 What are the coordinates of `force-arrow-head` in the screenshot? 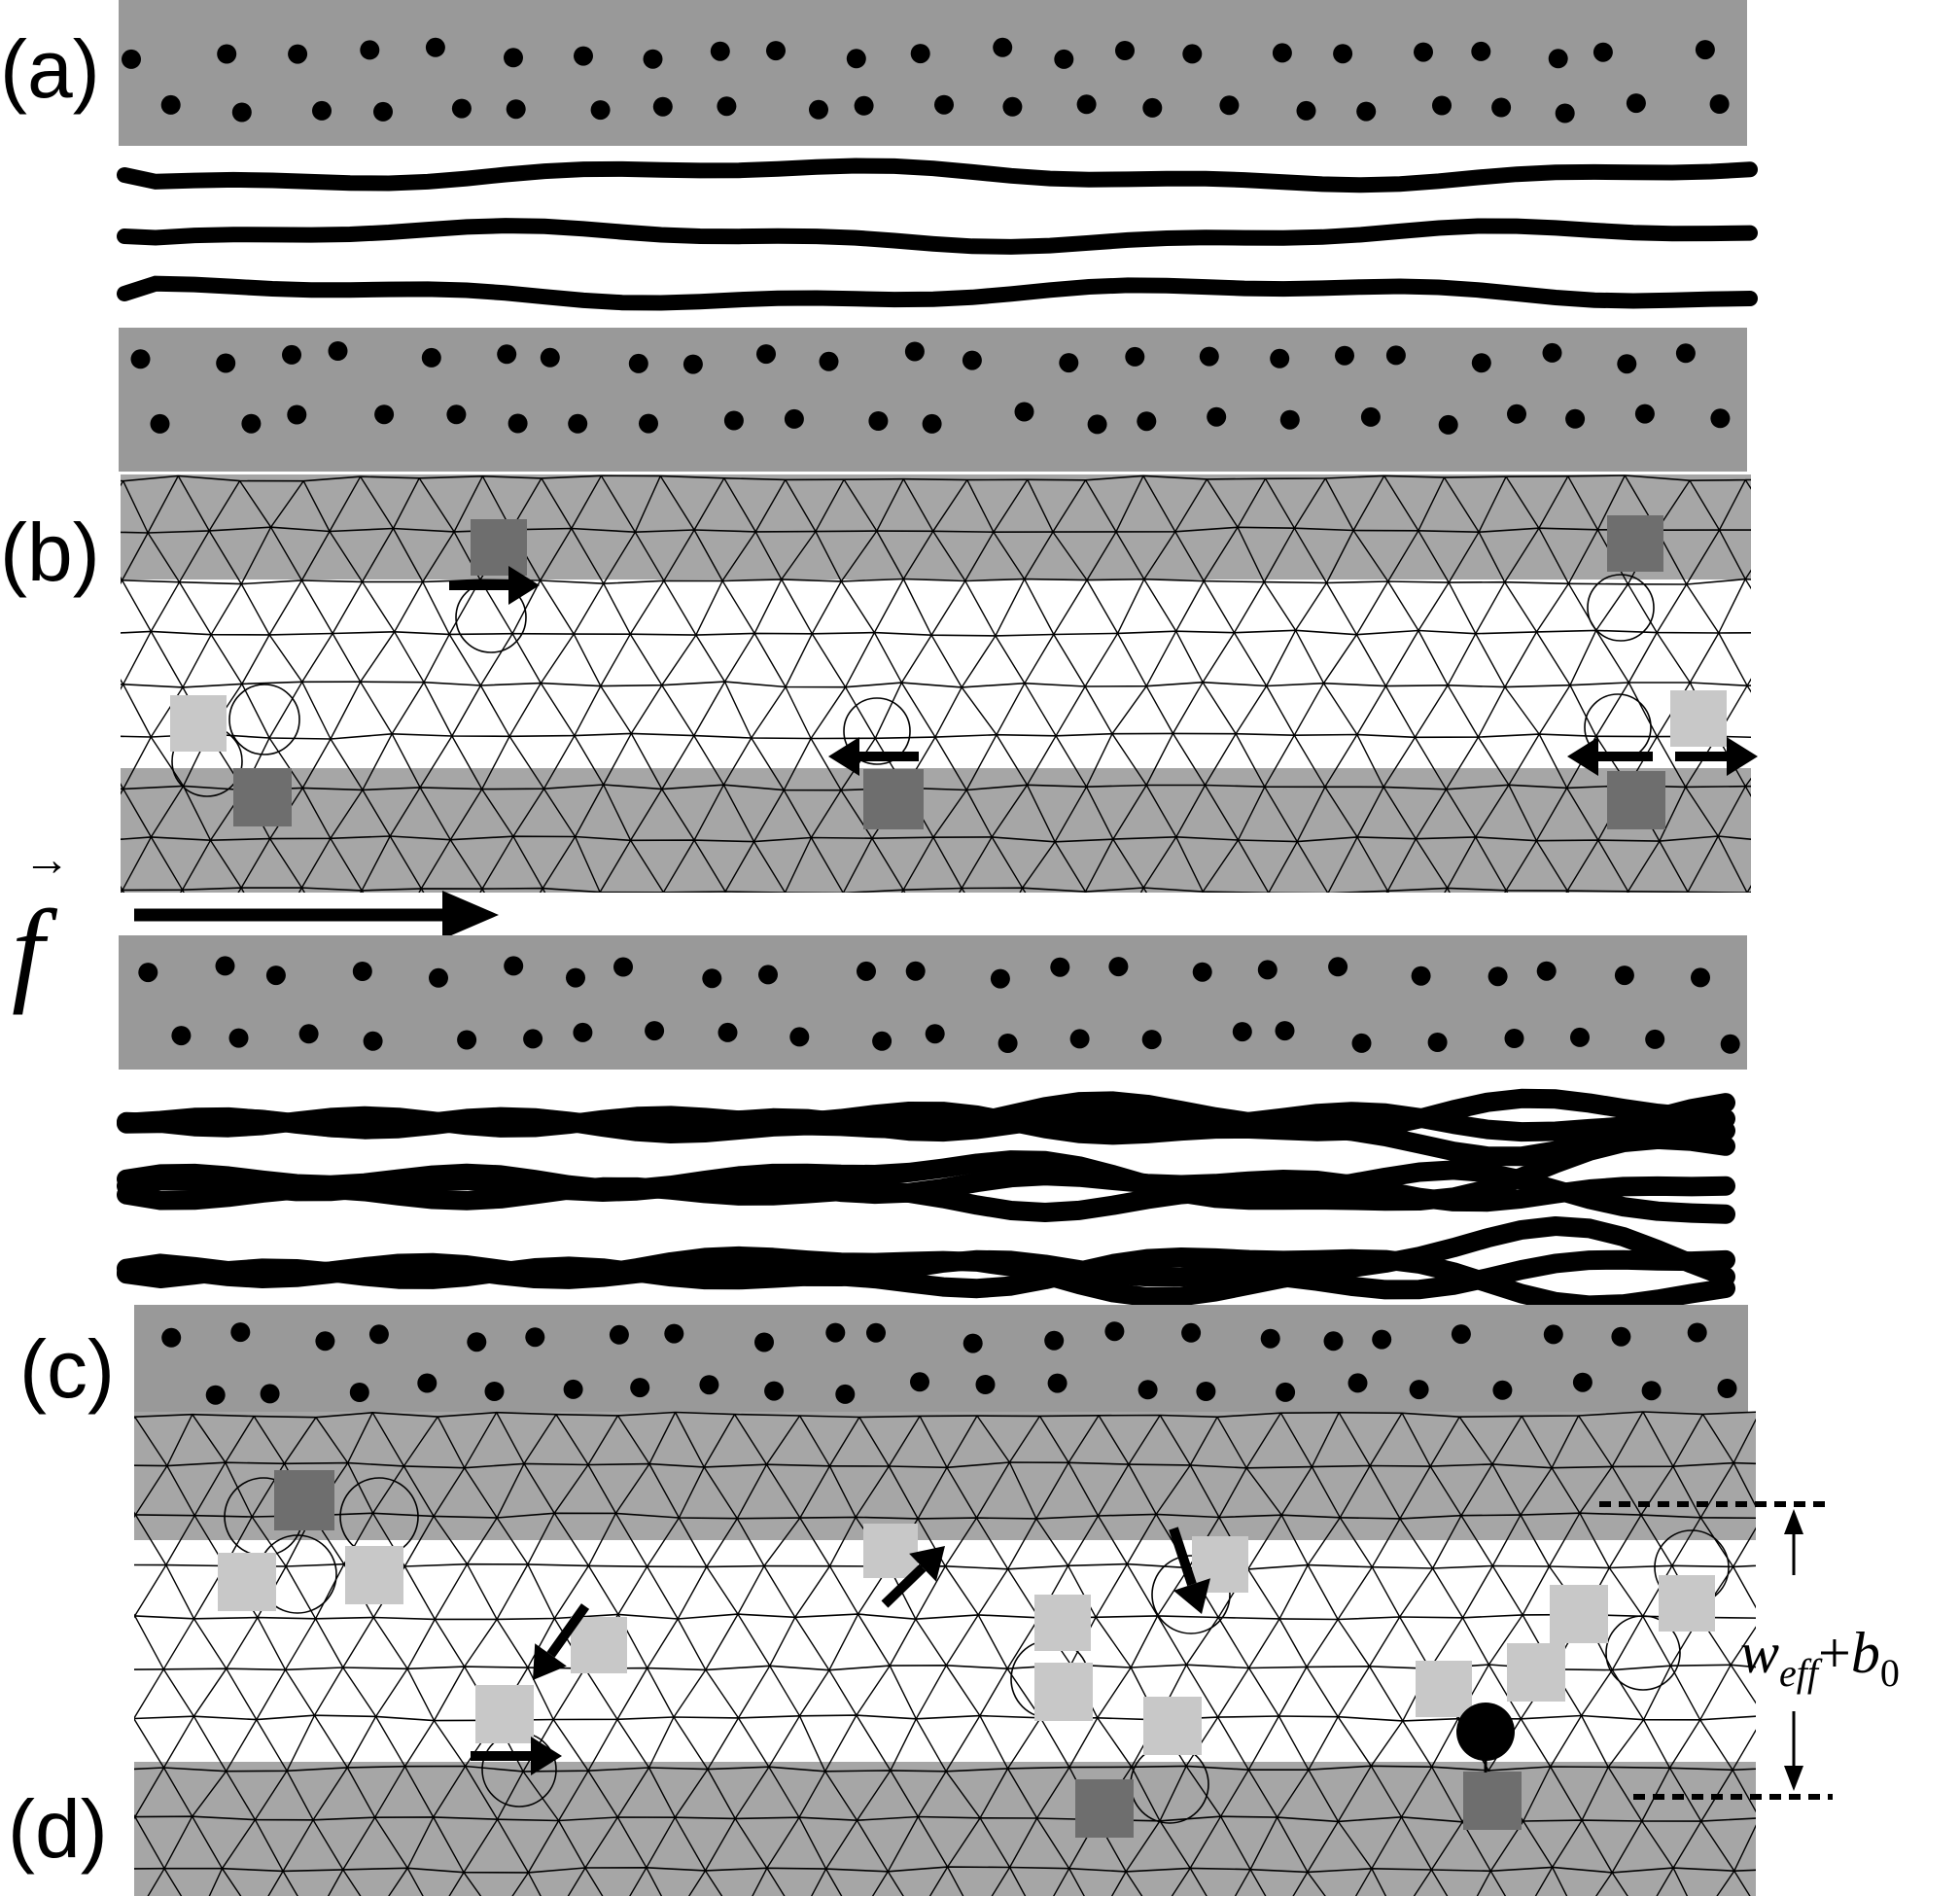 It's located at (470, 915).